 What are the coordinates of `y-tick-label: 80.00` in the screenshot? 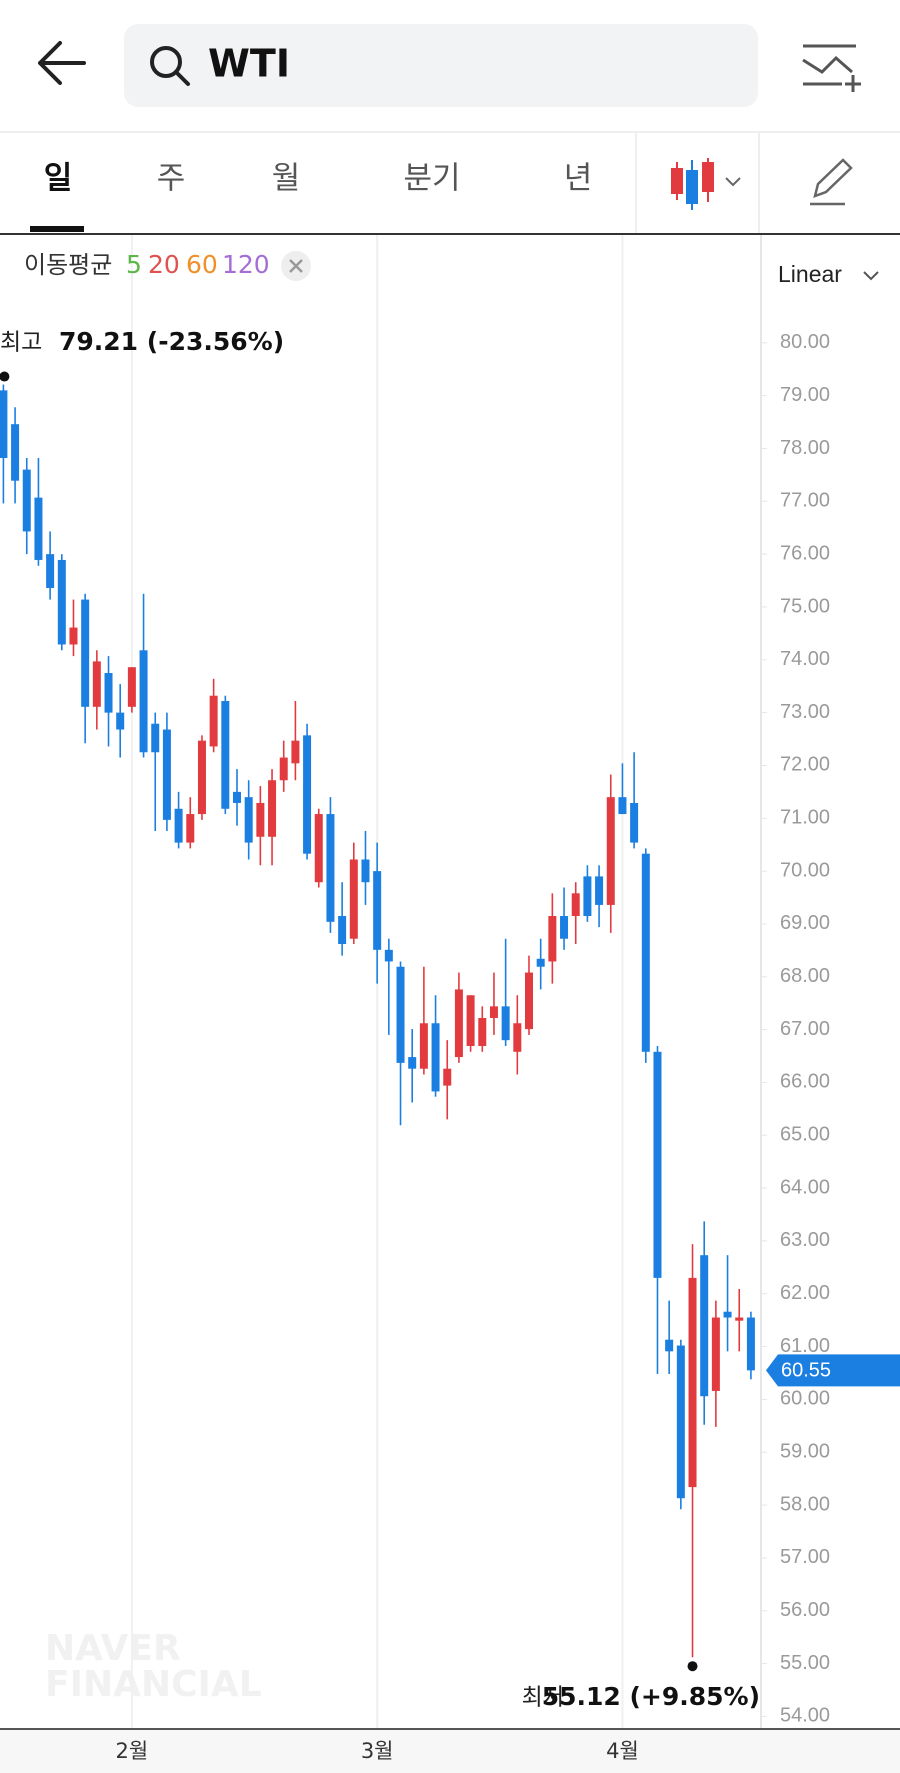 It's located at (805, 342).